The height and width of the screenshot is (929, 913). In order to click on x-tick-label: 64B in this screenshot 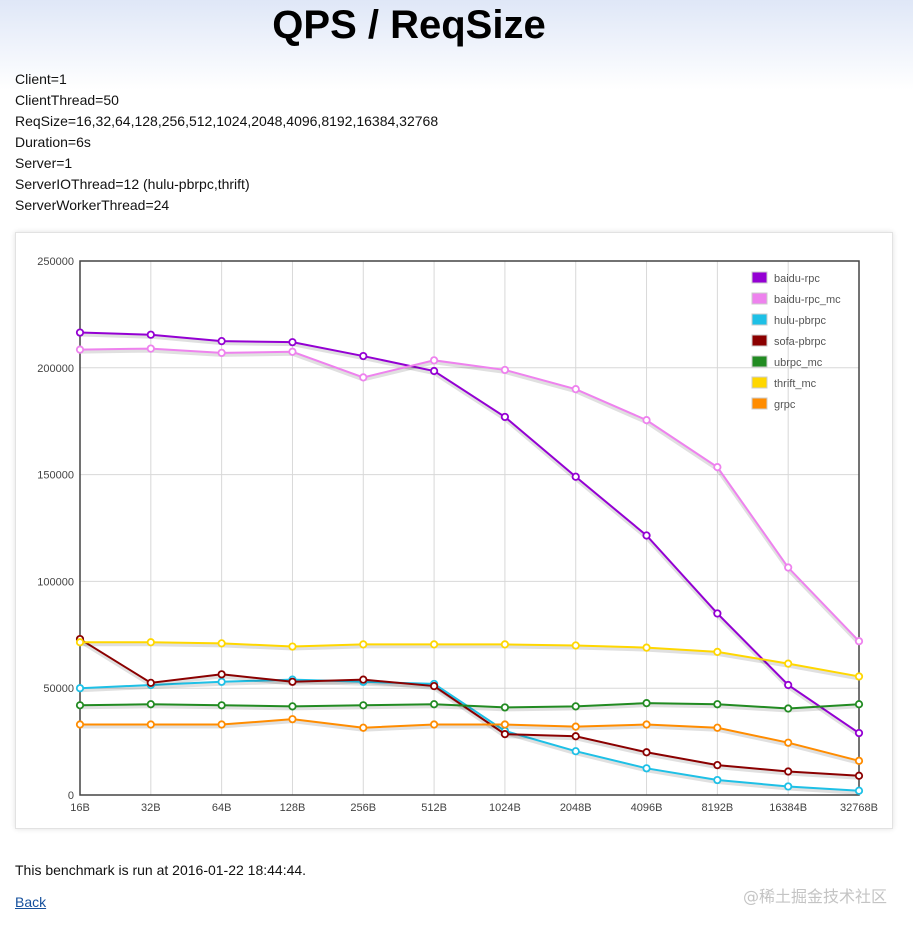, I will do `click(222, 808)`.